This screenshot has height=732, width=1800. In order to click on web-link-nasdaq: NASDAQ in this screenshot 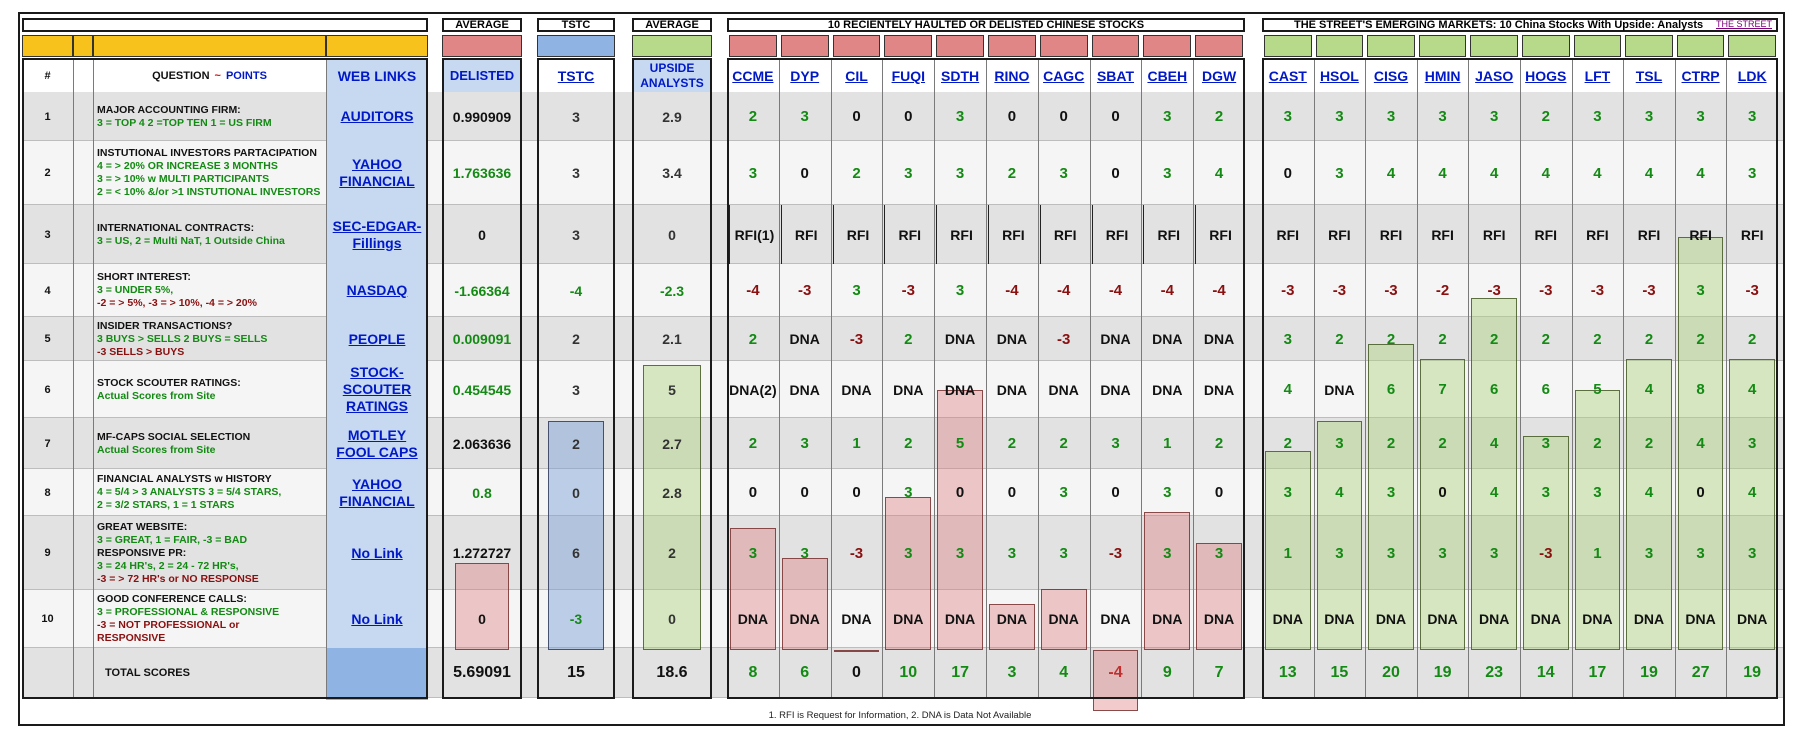, I will do `click(377, 290)`.